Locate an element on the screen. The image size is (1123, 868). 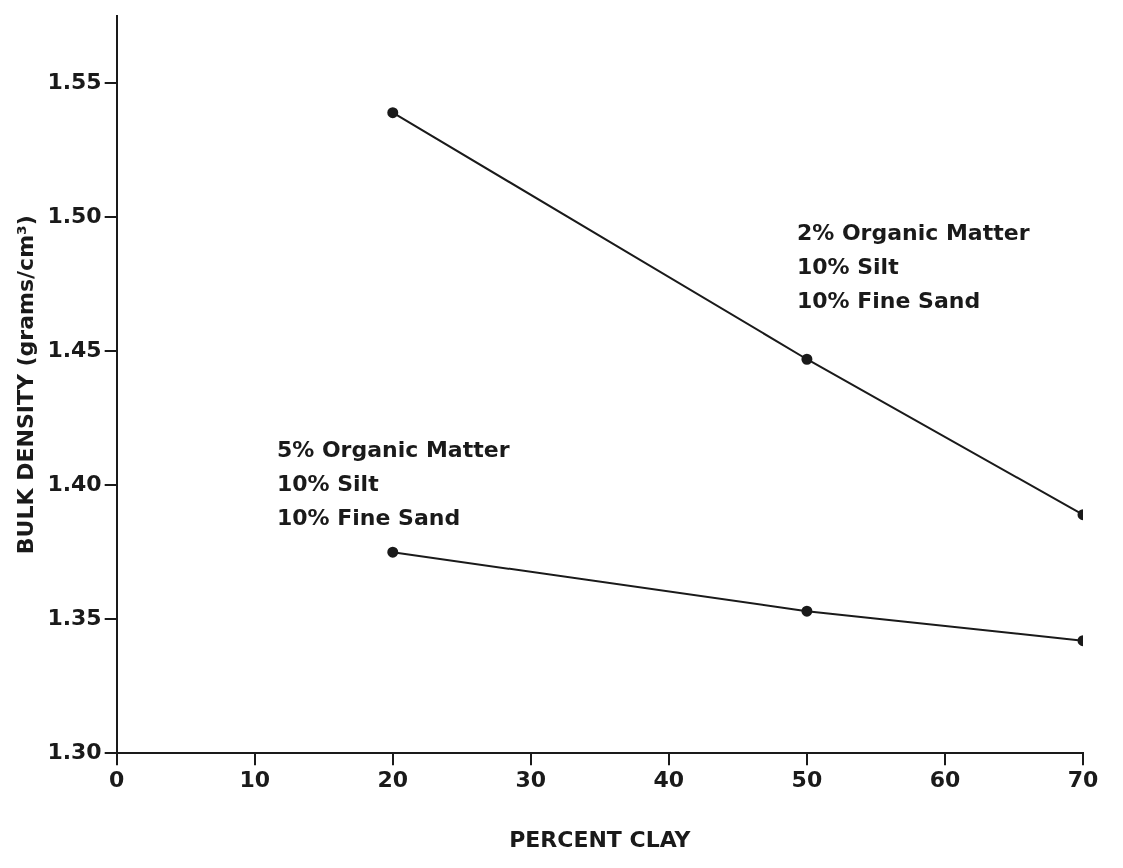
y-axis-title: BULK DENSITY (grams/cm³) is located at coordinates (25, 385).